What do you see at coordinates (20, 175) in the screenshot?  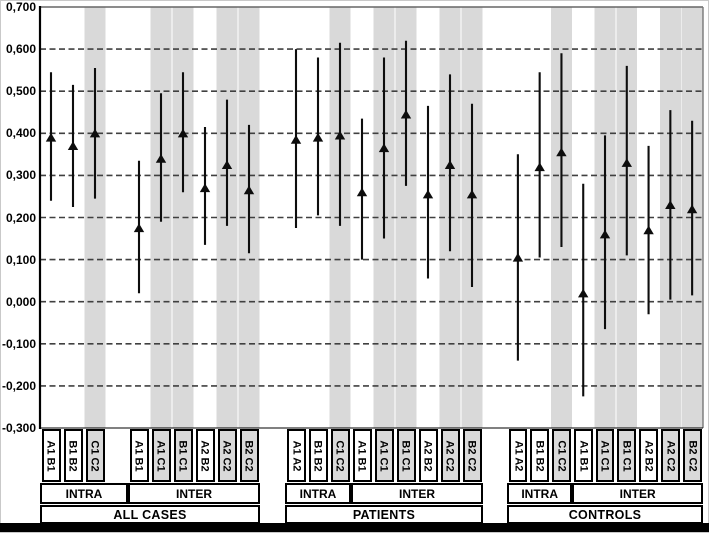 I see `y-tick-label: 0,300` at bounding box center [20, 175].